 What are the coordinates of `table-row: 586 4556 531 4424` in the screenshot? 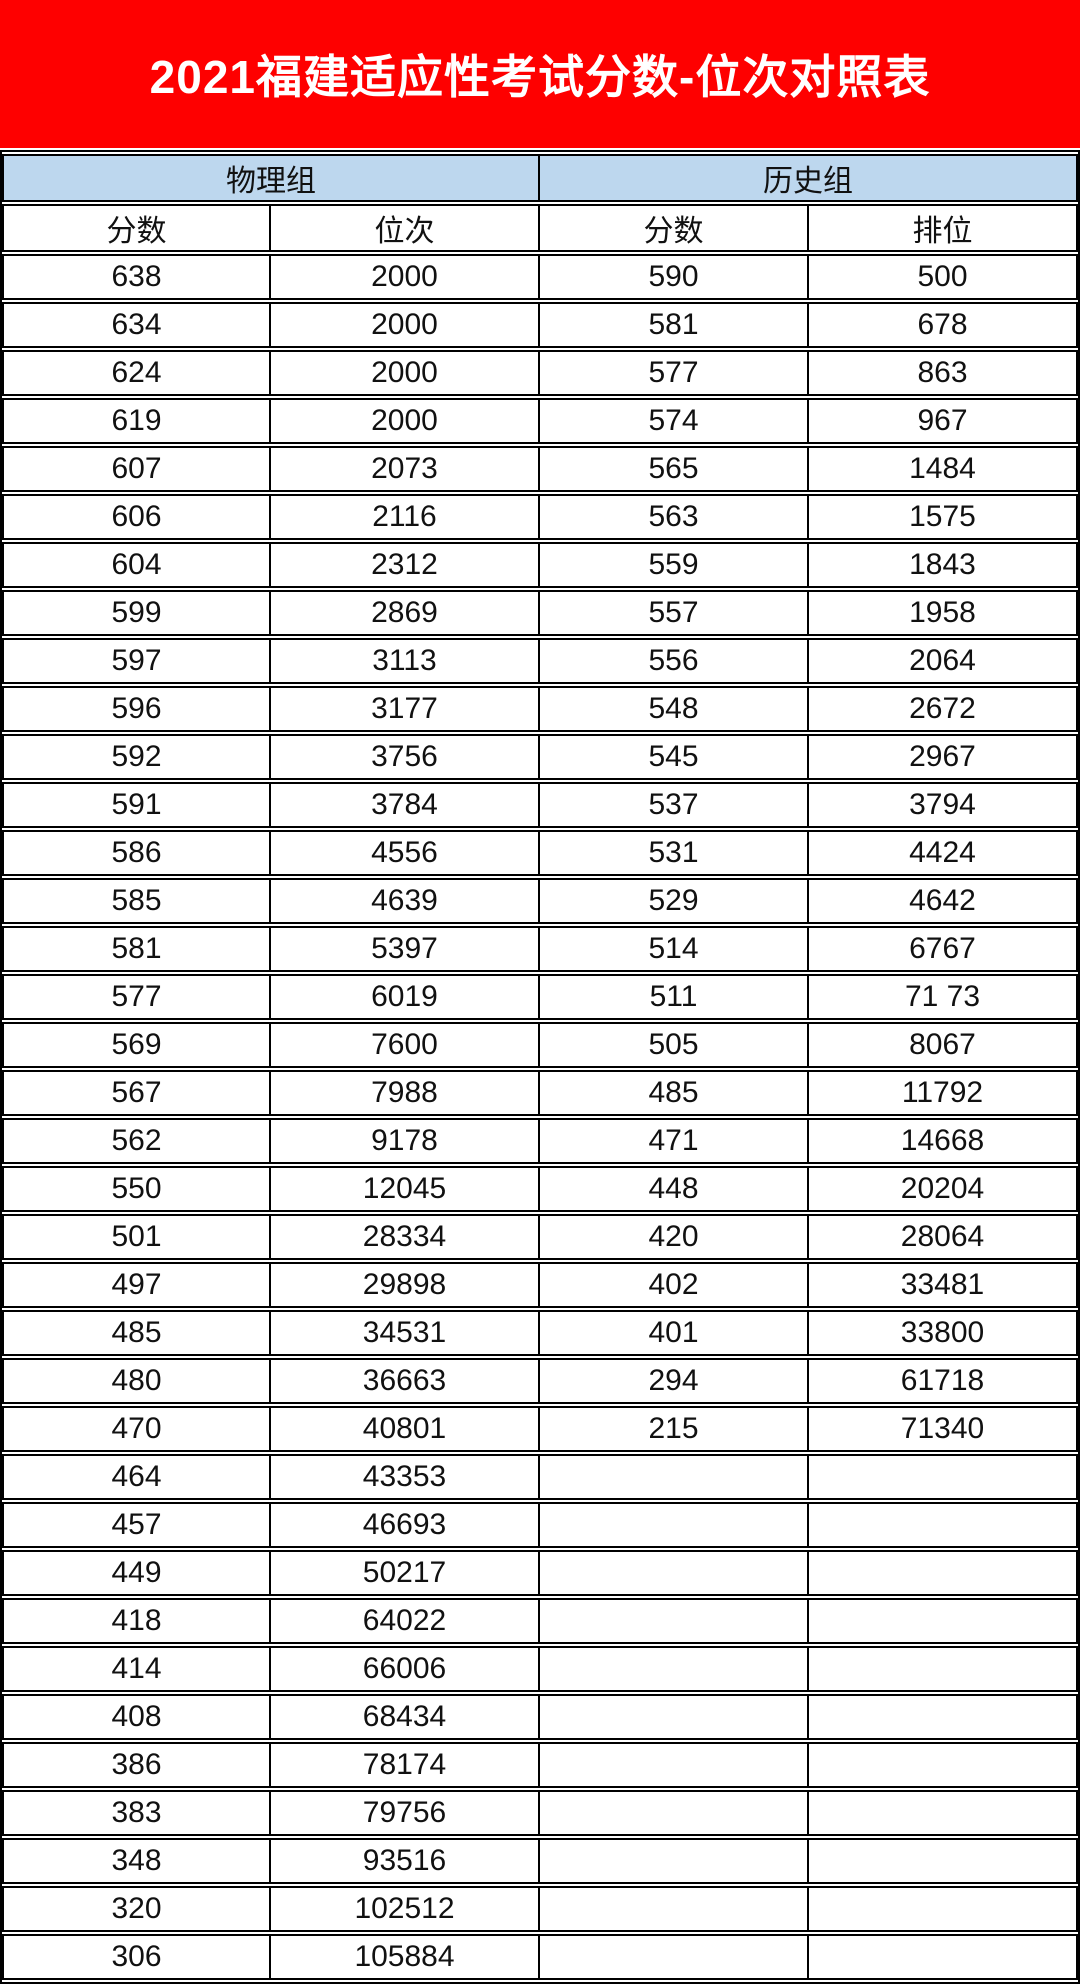 It's located at (540, 853).